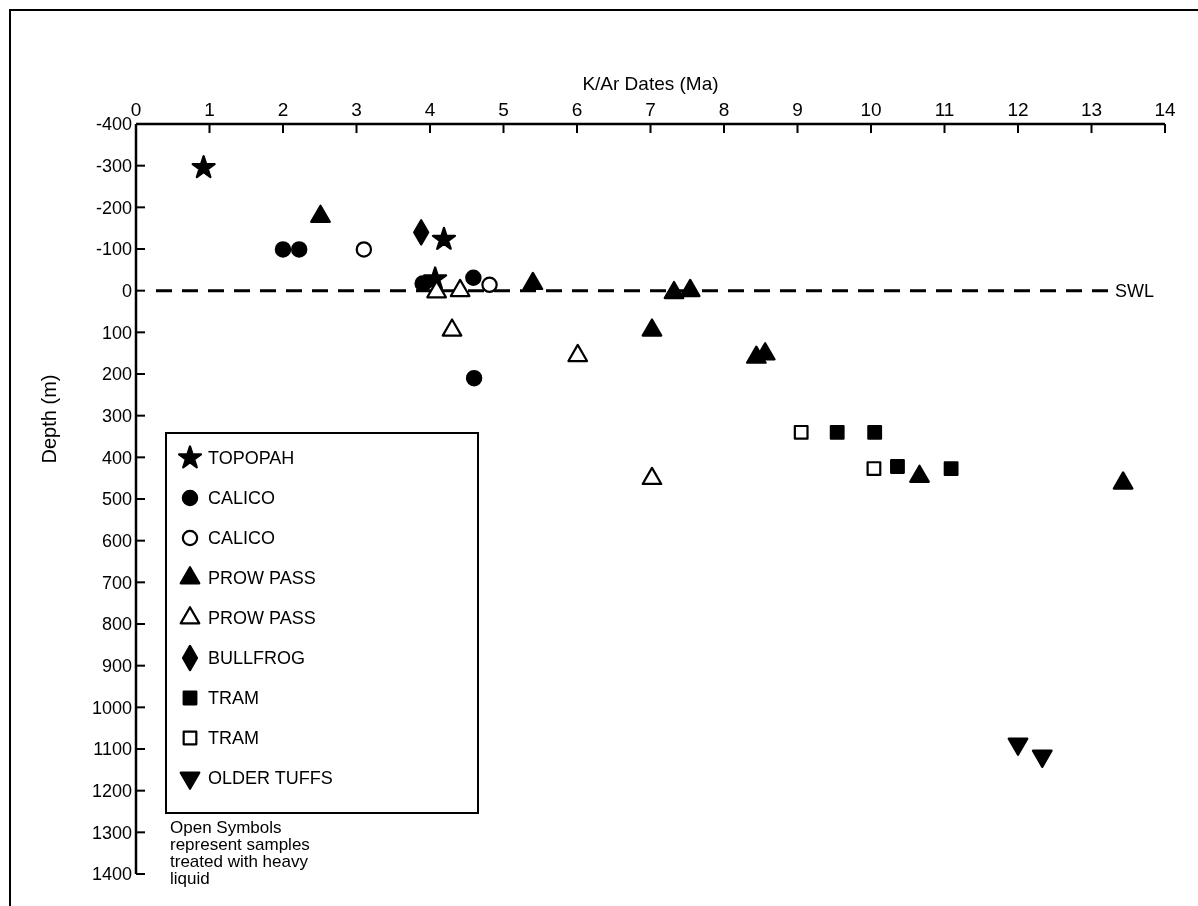 The image size is (1198, 906). Describe the element at coordinates (270, 778) in the screenshot. I see `legend-label: OLDER TUFFS` at that location.